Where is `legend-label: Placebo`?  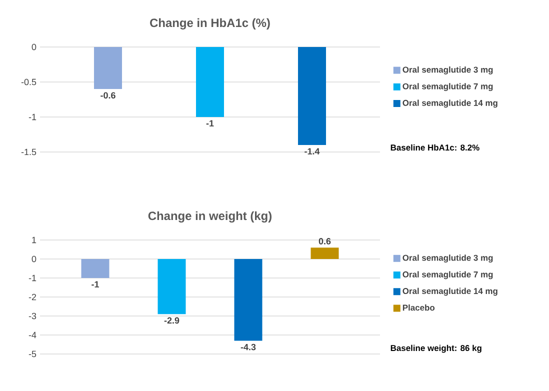
legend-label: Placebo is located at coordinates (418, 307).